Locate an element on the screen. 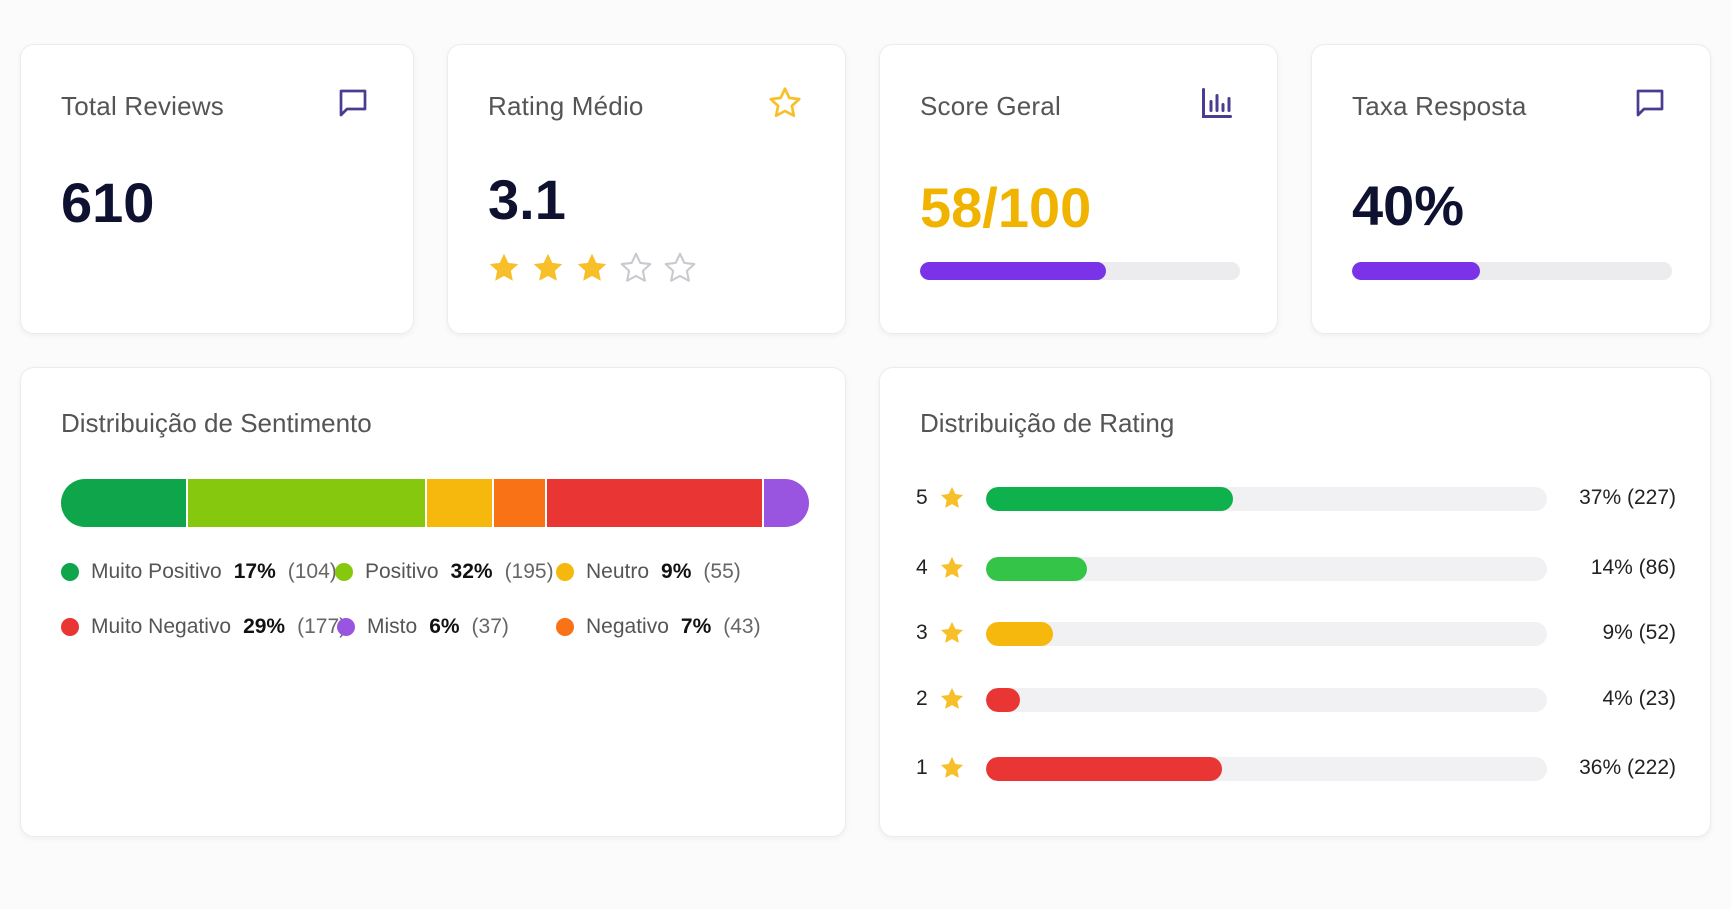 Image resolution: width=1731 pixels, height=909 pixels. rating-row: 5 37% (227) is located at coordinates (1296, 499).